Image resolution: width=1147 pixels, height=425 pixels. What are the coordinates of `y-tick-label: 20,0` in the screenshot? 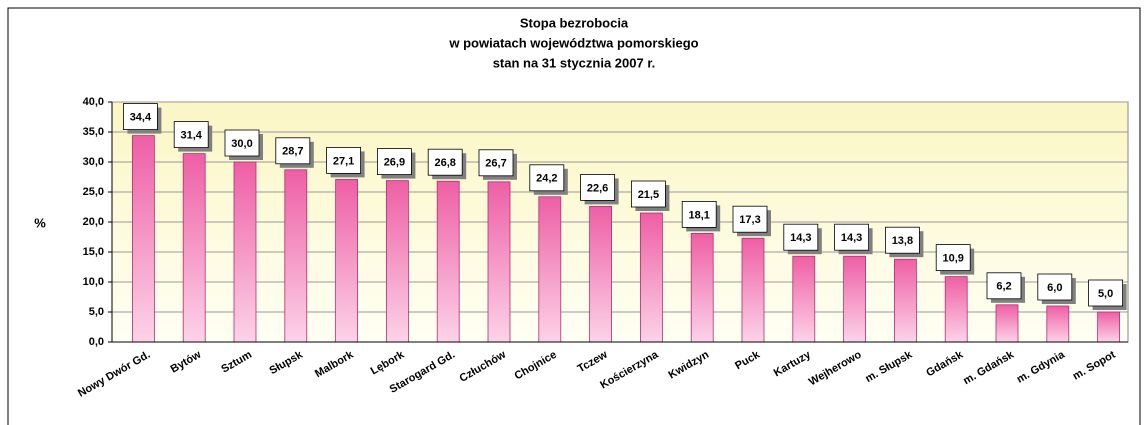 It's located at (93, 222).